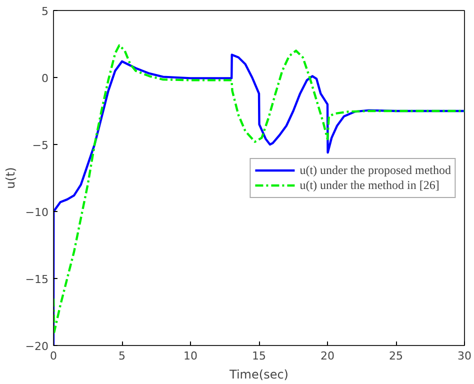  Describe the element at coordinates (37, 346) in the screenshot. I see `y-tick-label: −20` at that location.